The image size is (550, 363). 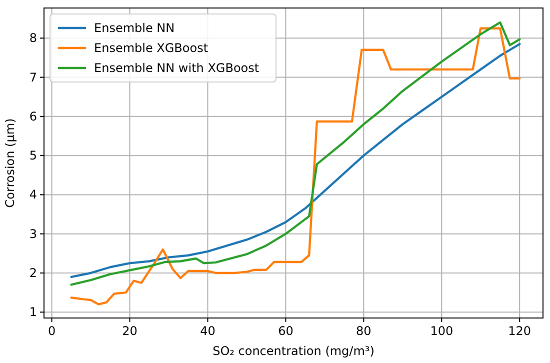 I want to click on x-tick-label: 20, so click(x=130, y=331).